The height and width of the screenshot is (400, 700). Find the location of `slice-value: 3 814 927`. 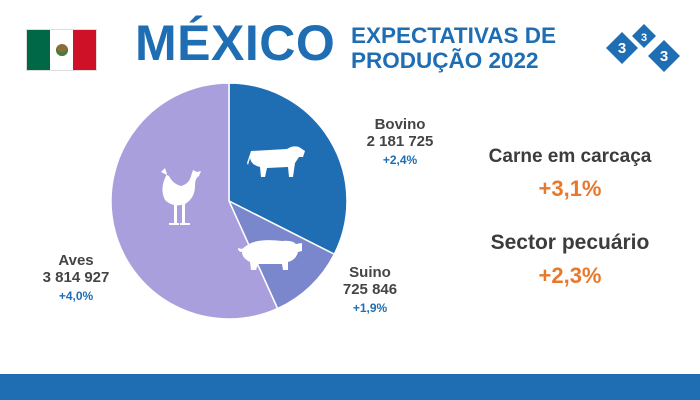

slice-value: 3 814 927 is located at coordinates (76, 277).